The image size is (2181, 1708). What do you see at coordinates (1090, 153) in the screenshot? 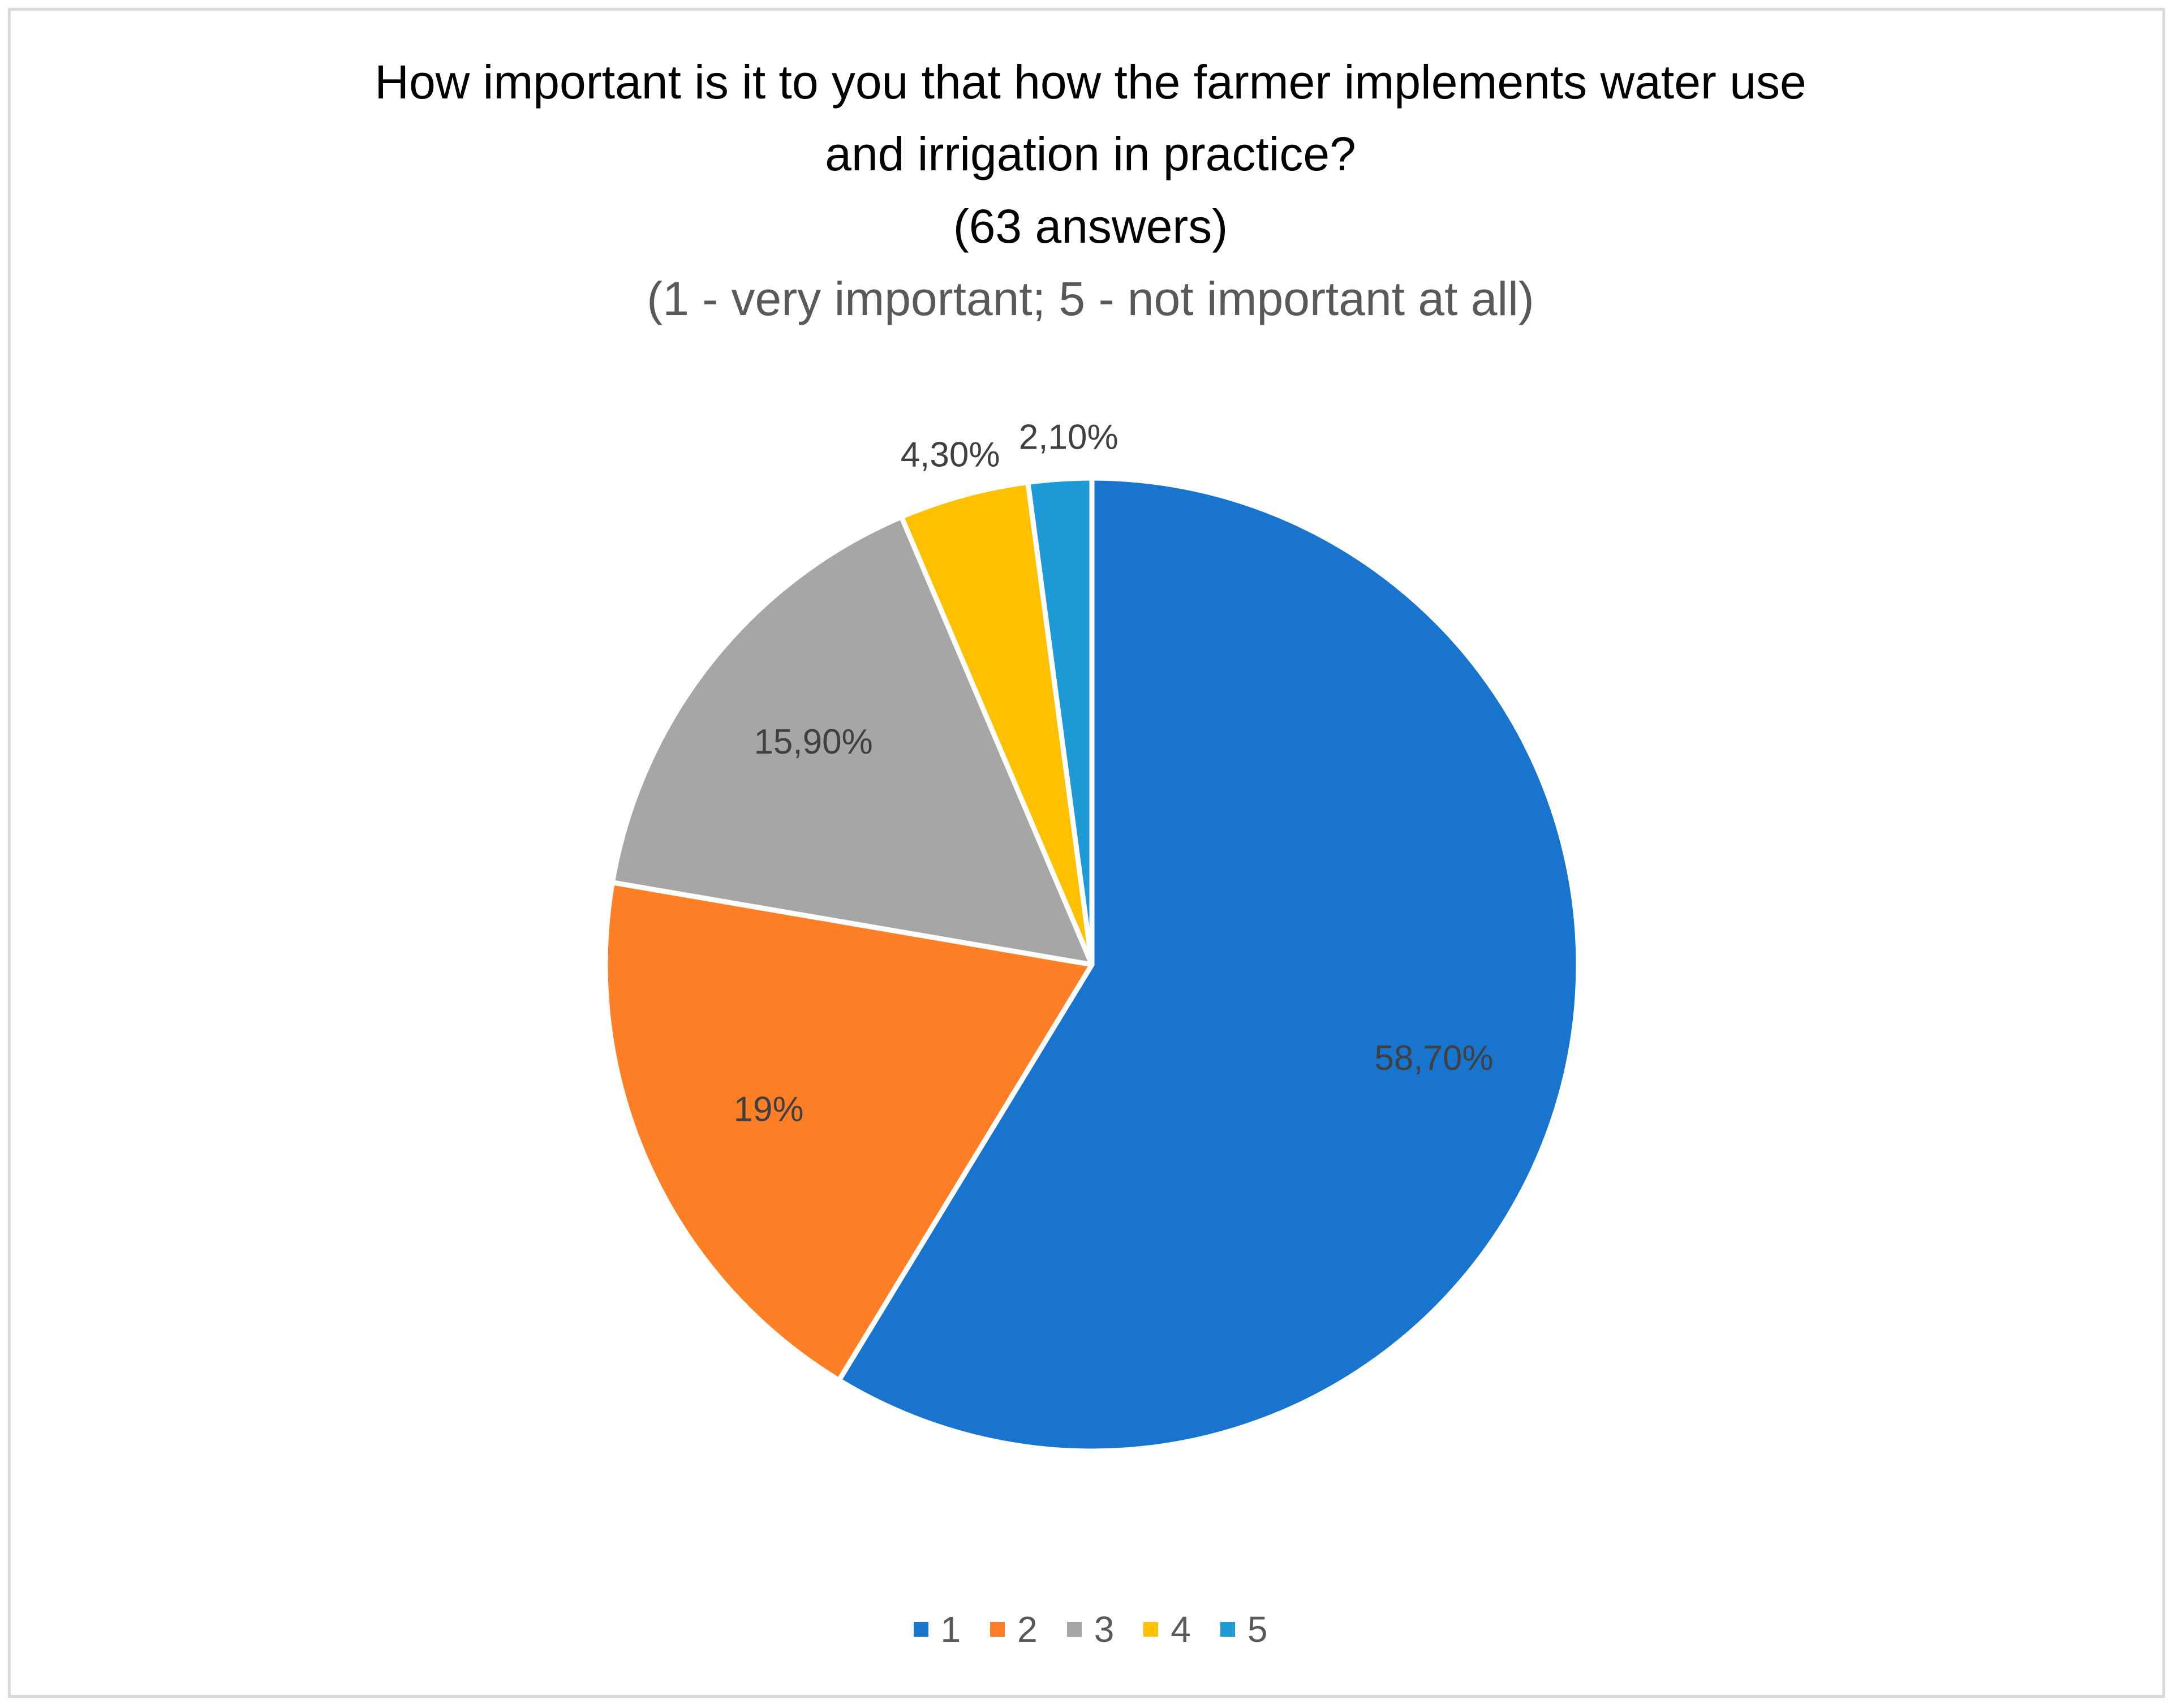
I see `chart-title-line-2: and irrigation in practice?` at bounding box center [1090, 153].